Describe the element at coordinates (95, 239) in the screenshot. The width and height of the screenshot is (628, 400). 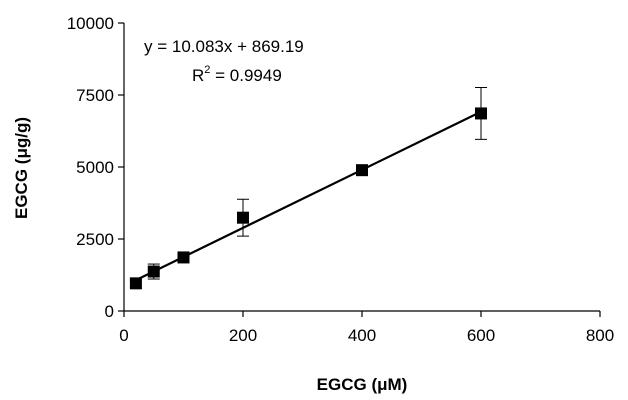
I see `y-tick-label: 2500` at that location.